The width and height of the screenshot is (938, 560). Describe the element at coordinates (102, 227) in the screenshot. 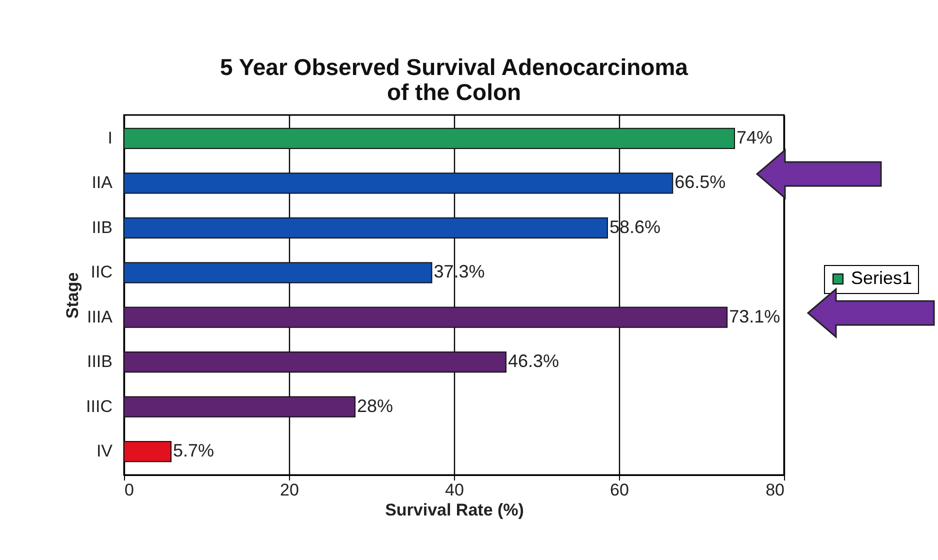

I see `y-tick-label: IIB` at that location.